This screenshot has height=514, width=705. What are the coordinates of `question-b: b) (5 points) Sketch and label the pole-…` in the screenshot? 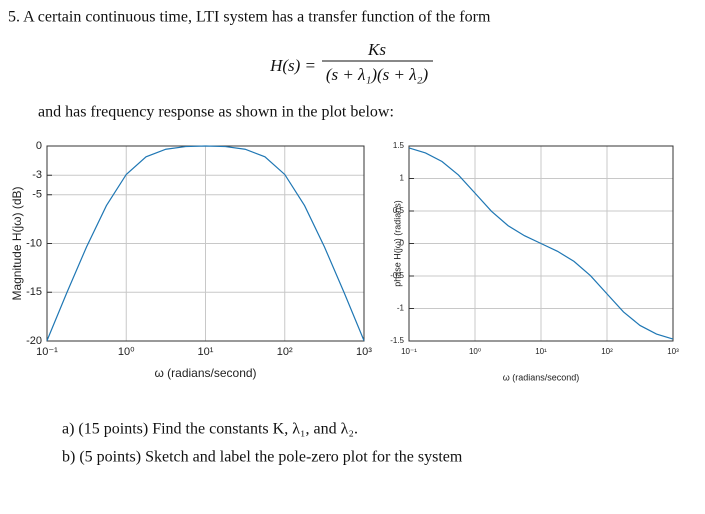 It's located at (262, 457).